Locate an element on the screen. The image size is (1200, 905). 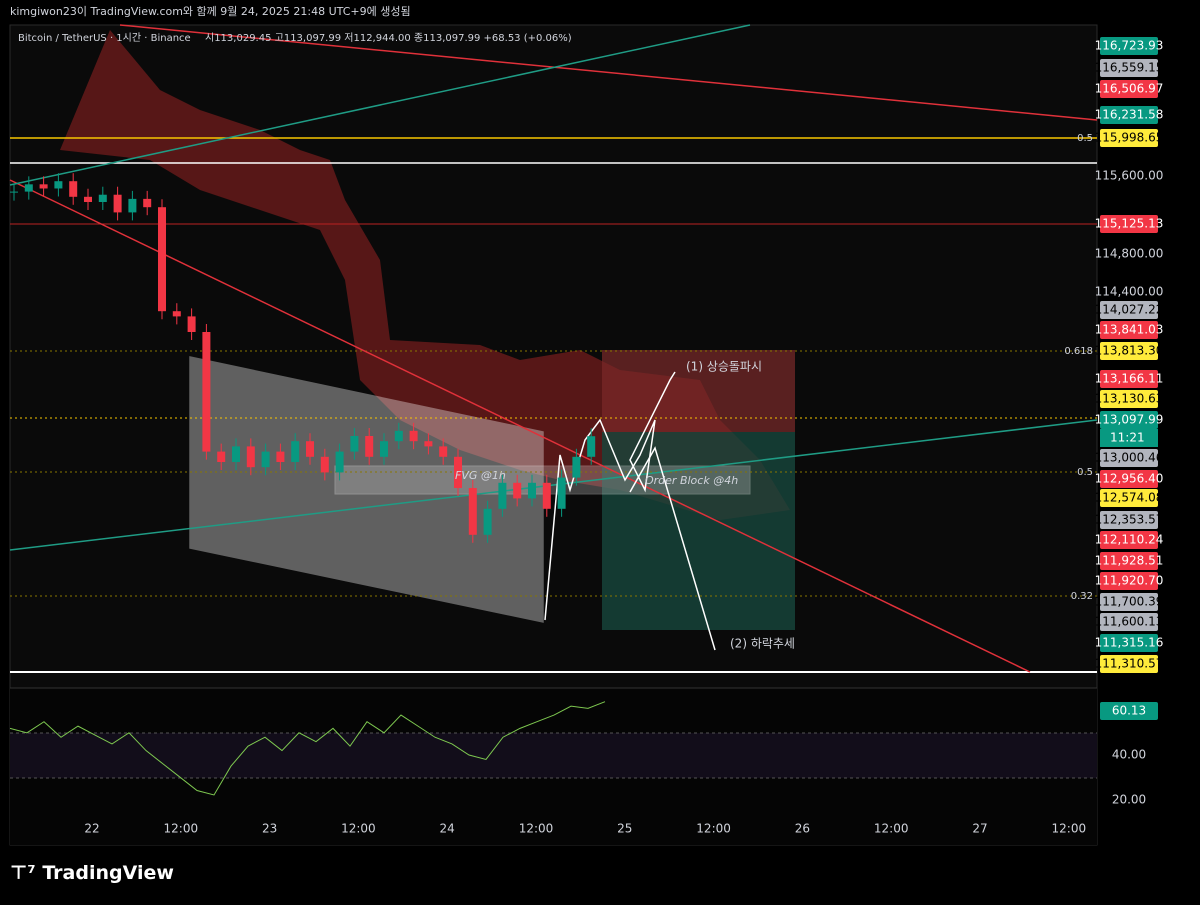
price-label: 113,097.99 is located at coordinates (1129, 420).